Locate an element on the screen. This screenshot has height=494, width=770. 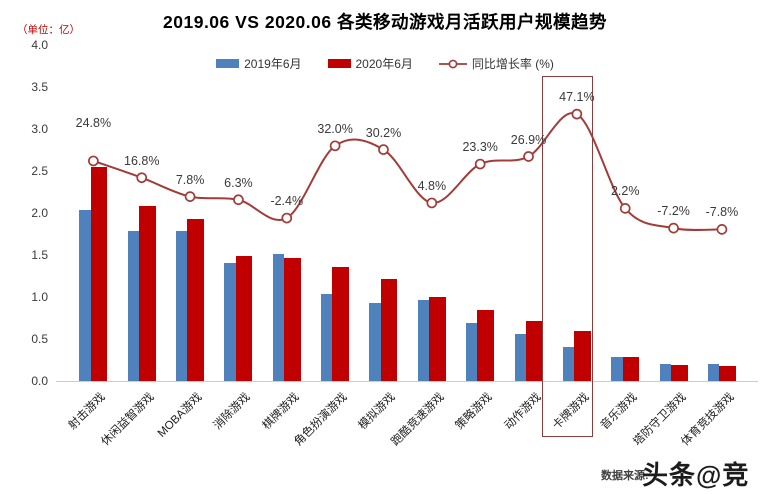
growth-value-label: 26.9% is located at coordinates (528, 139).